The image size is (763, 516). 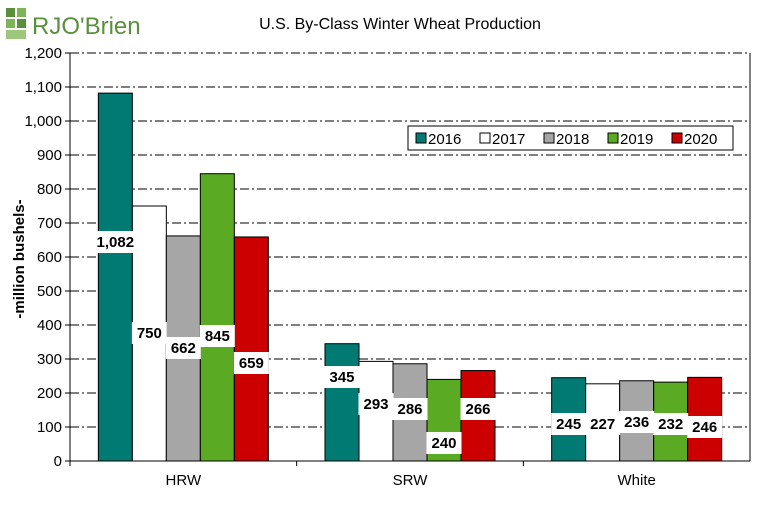 I want to click on data-label-white-2018: 236, so click(x=636, y=422).